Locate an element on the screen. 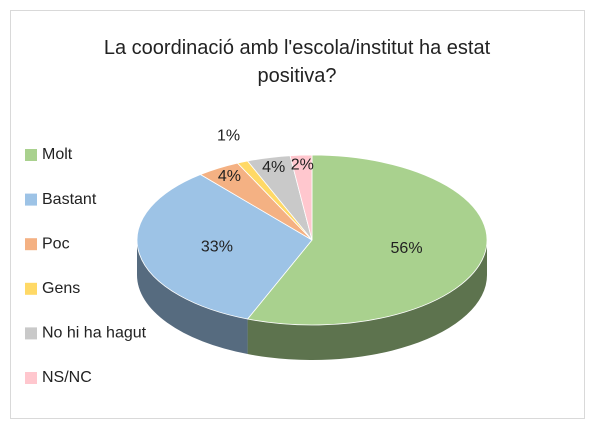 This screenshot has height=429, width=594. legend-label: NS/NC is located at coordinates (67, 377).